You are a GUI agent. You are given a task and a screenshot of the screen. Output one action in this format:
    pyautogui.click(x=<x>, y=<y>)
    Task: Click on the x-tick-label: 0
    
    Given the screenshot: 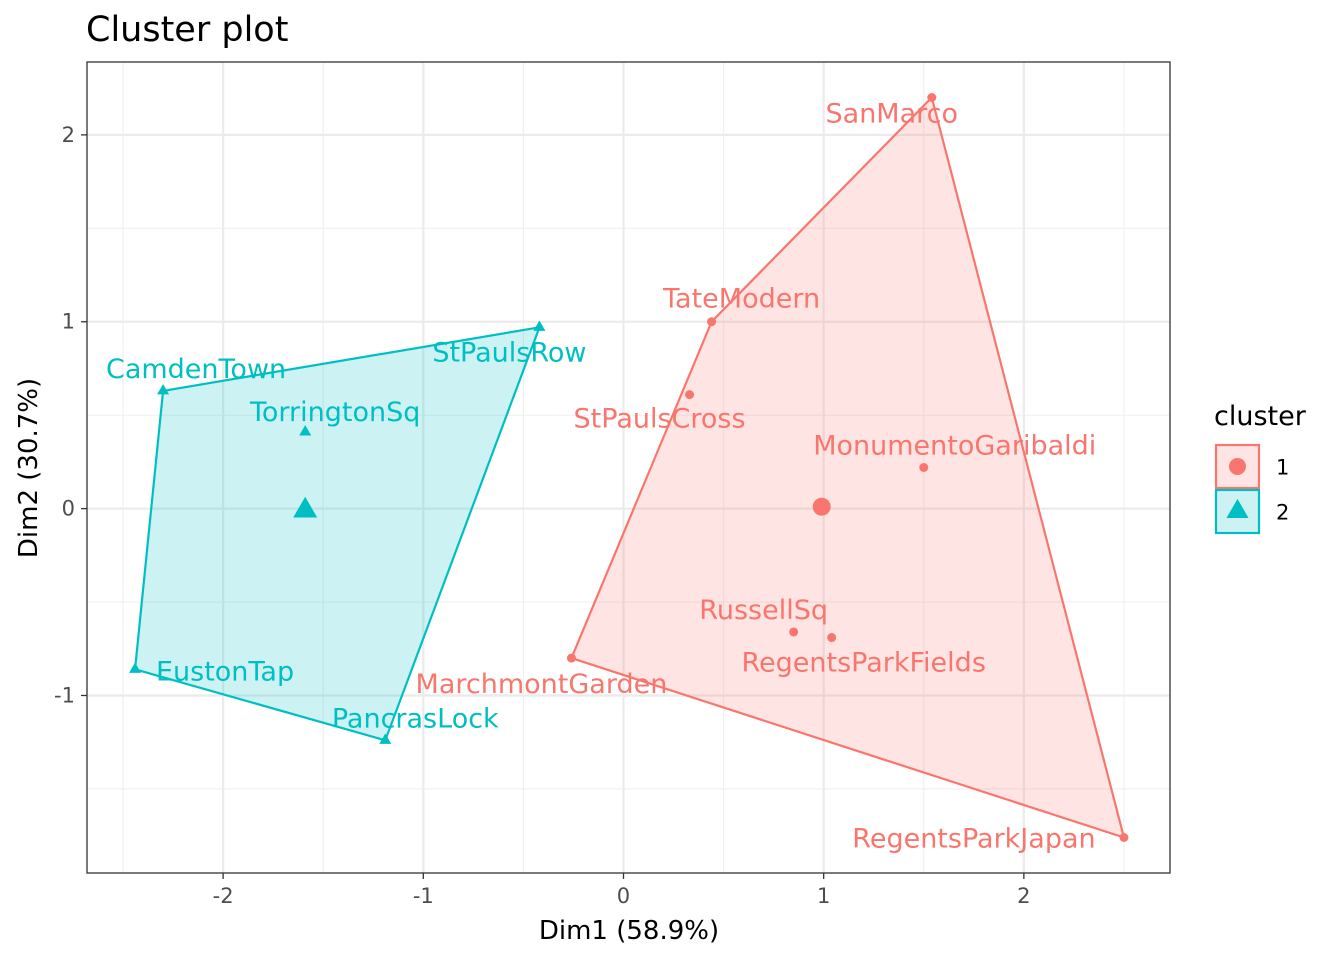 What is the action you would take?
    pyautogui.click(x=623, y=896)
    